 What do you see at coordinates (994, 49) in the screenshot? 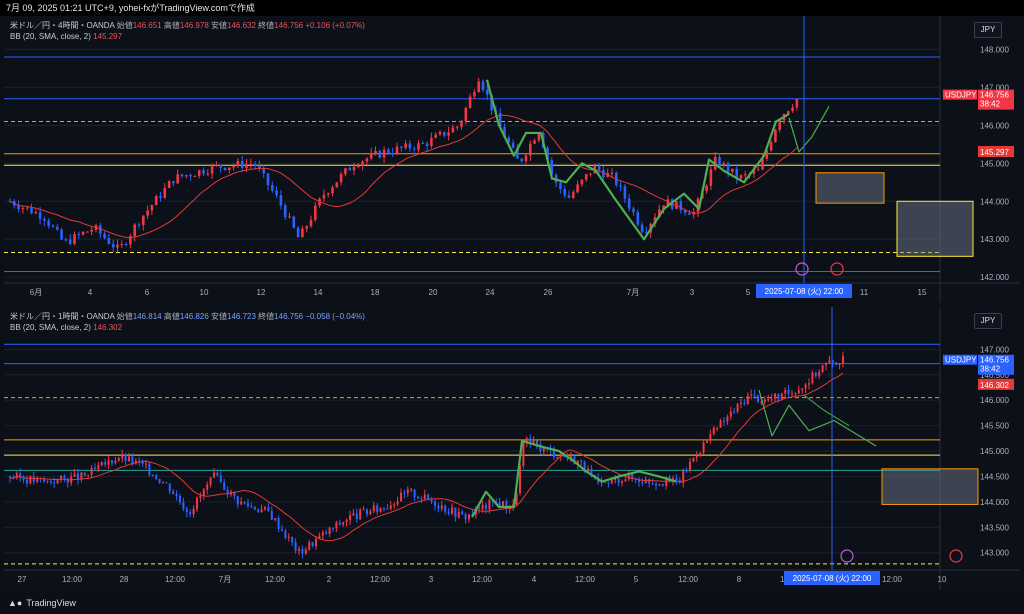
I see `price-tick-label: 148.000` at bounding box center [994, 49].